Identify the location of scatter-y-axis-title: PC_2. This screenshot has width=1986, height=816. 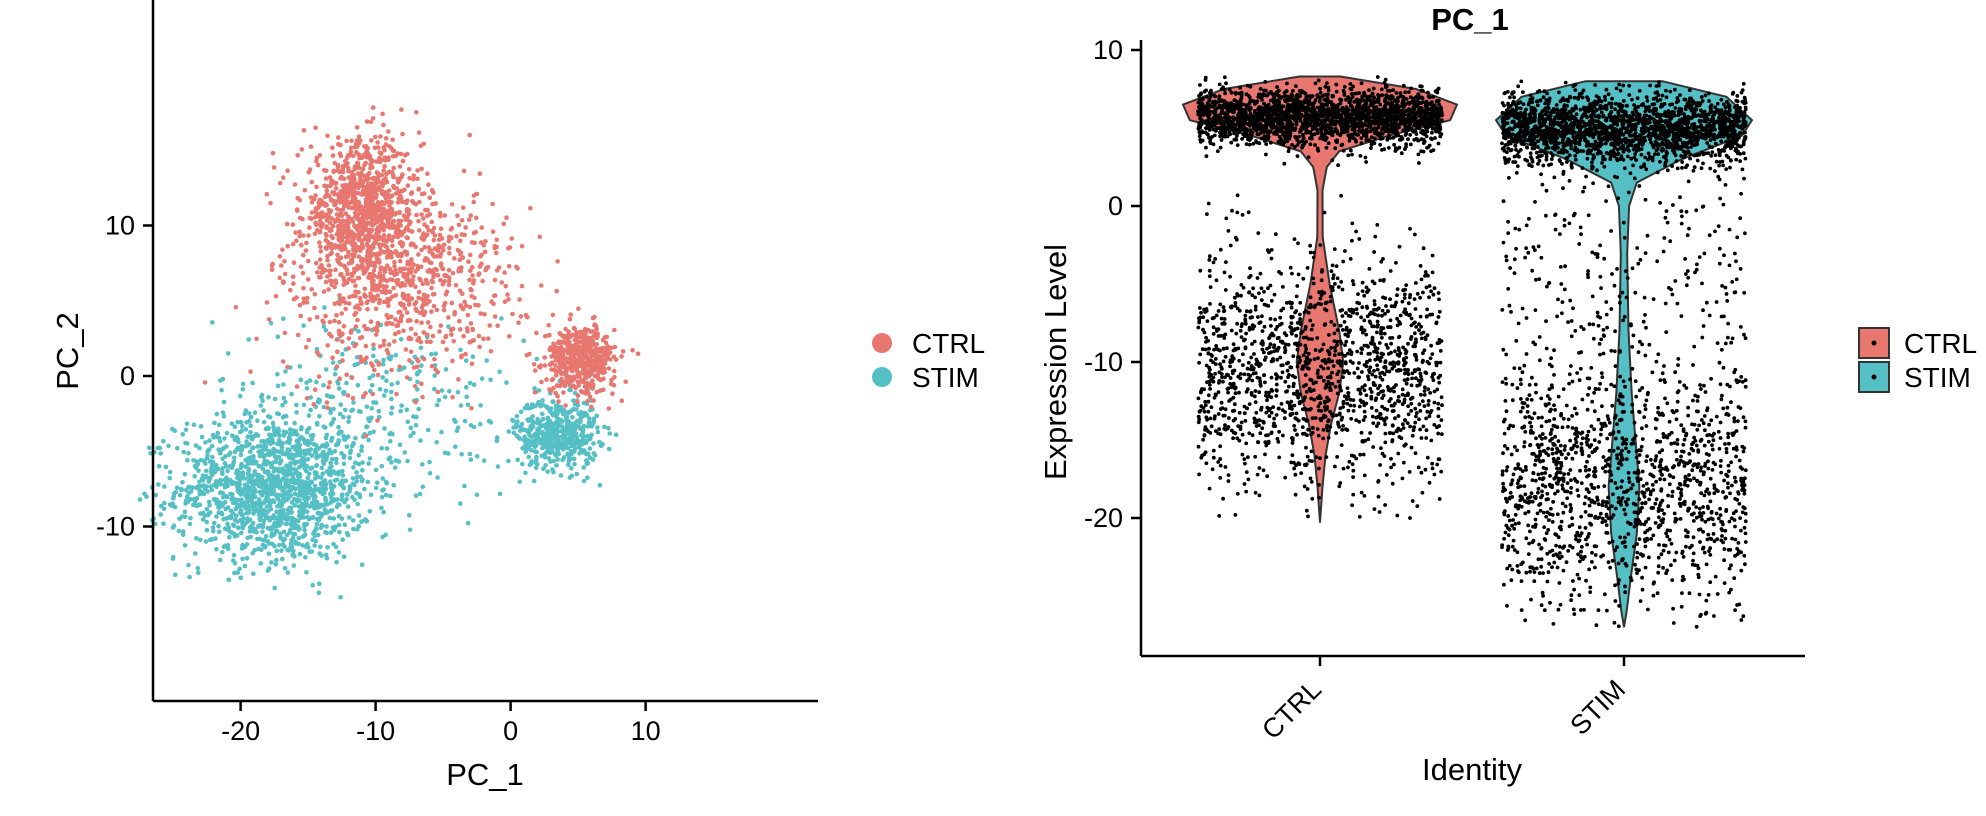
(67, 351).